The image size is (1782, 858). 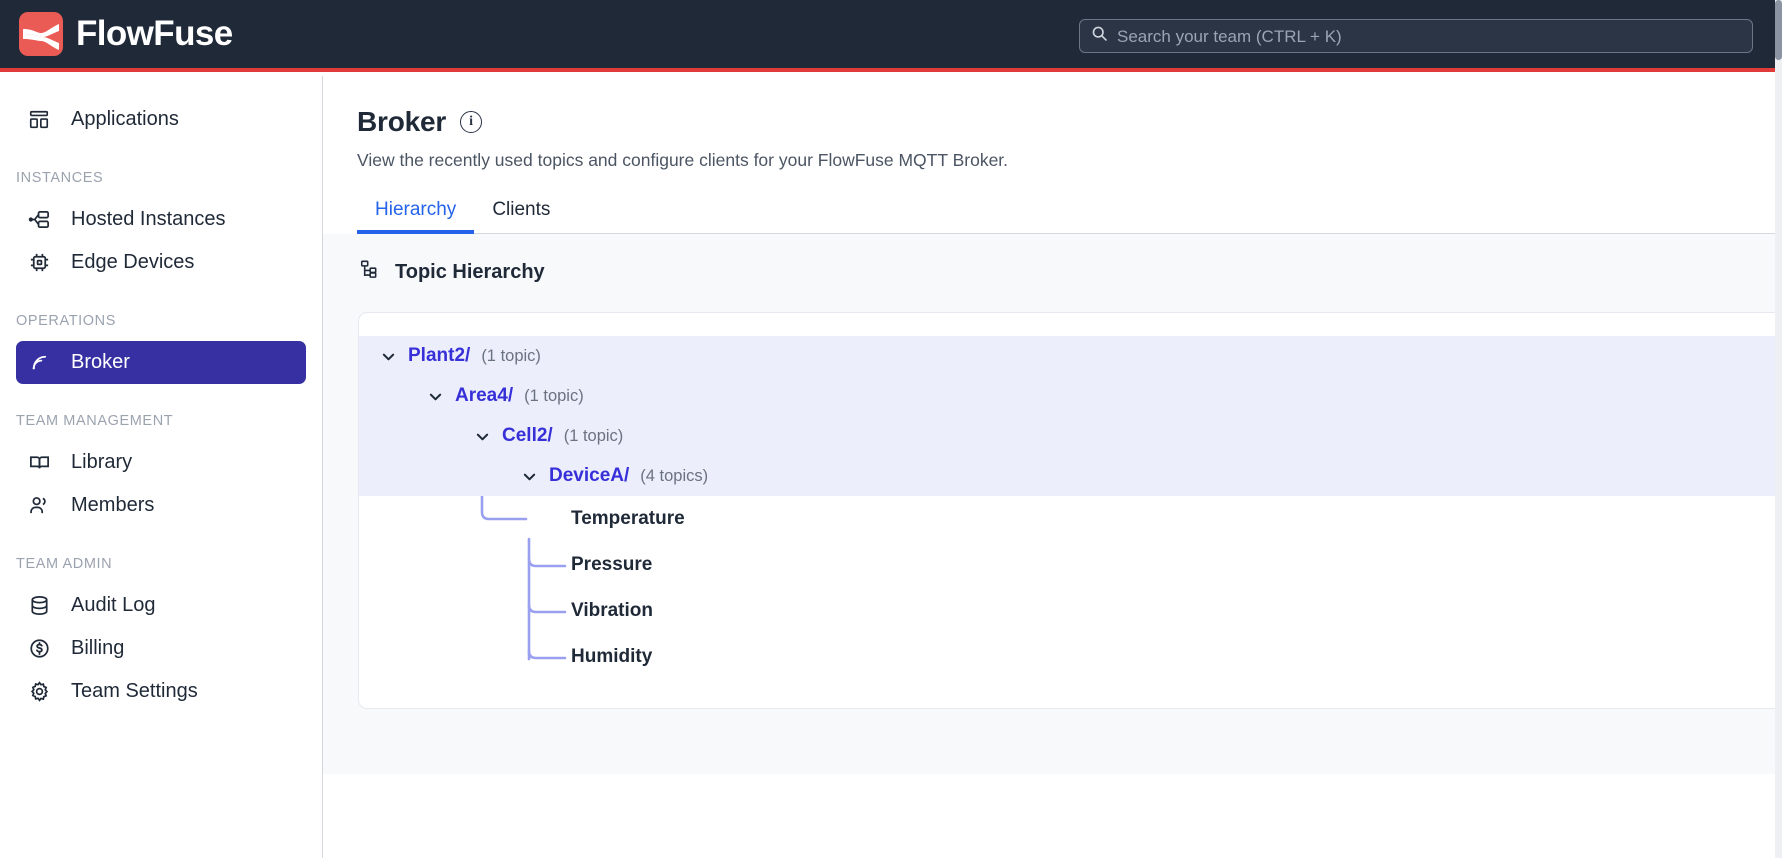 What do you see at coordinates (370, 272) in the screenshot?
I see `topic-hierarchy-icon` at bounding box center [370, 272].